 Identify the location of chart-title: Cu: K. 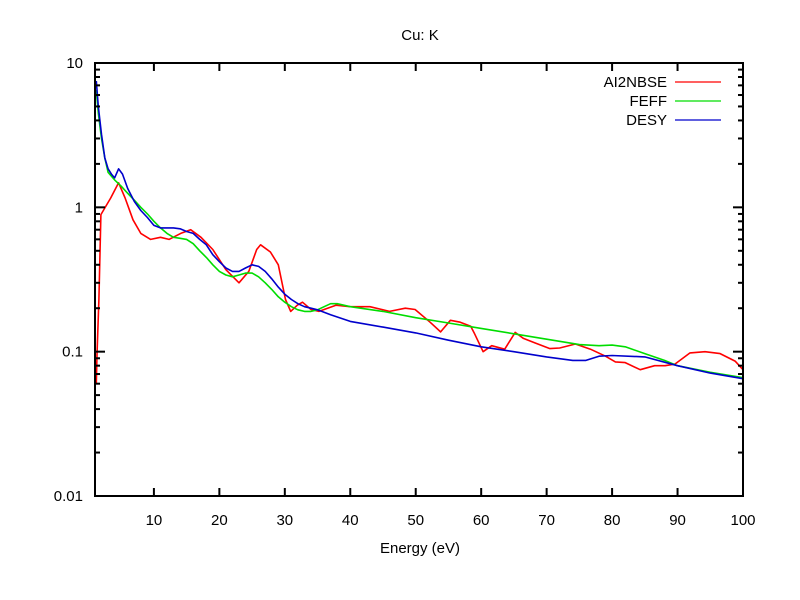
(420, 35).